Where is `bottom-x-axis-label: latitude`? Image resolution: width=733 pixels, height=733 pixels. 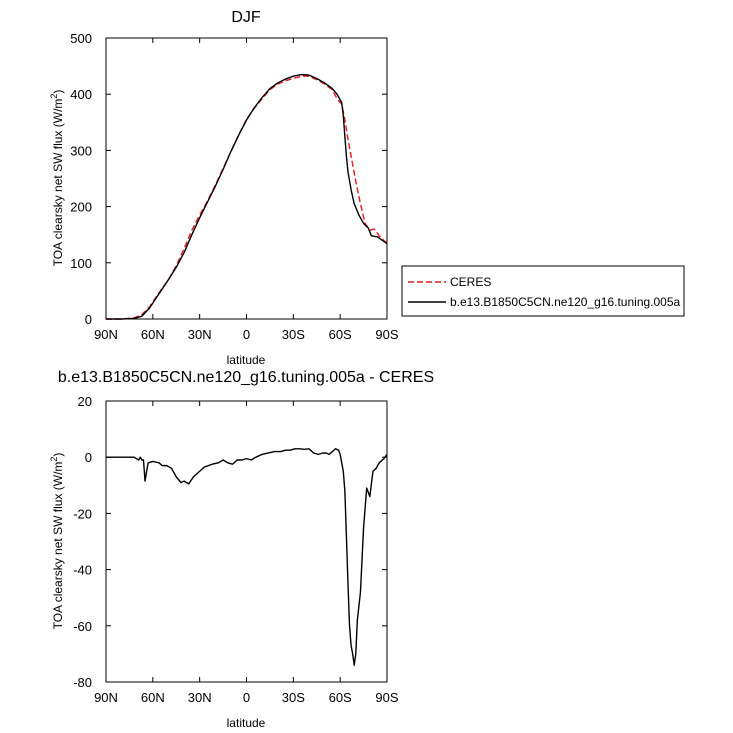
bottom-x-axis-label: latitude is located at coordinates (246, 723).